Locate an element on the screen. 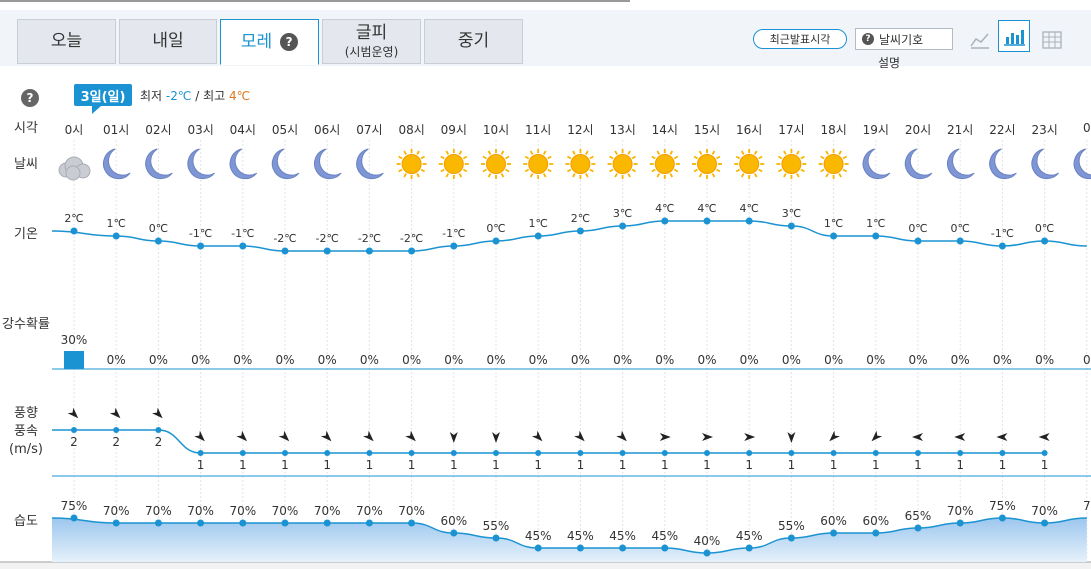 This screenshot has height=569, width=1091. hour-label: 16시 is located at coordinates (749, 130).